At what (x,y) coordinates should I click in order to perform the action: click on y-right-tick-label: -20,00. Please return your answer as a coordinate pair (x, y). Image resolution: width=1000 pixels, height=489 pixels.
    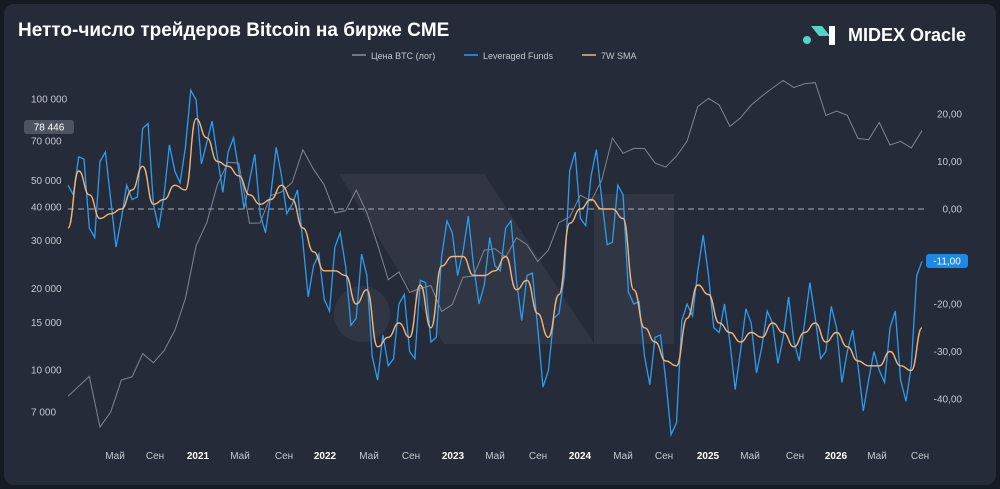
    Looking at the image, I should click on (948, 305).